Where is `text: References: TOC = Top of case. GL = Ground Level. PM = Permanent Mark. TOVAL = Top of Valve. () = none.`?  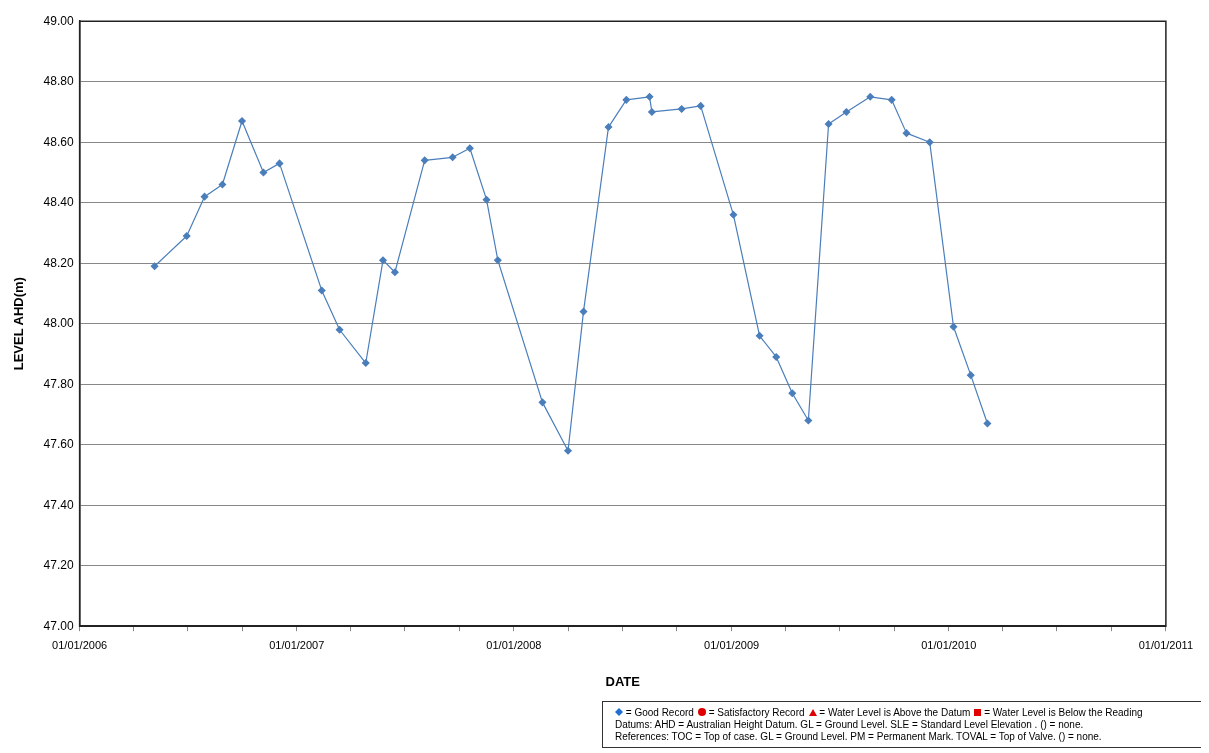 text: References: TOC = Top of case. GL = Ground Level. PM = Permanent Mark. TOVAL = Top of Valve. () = none. is located at coordinates (859, 737).